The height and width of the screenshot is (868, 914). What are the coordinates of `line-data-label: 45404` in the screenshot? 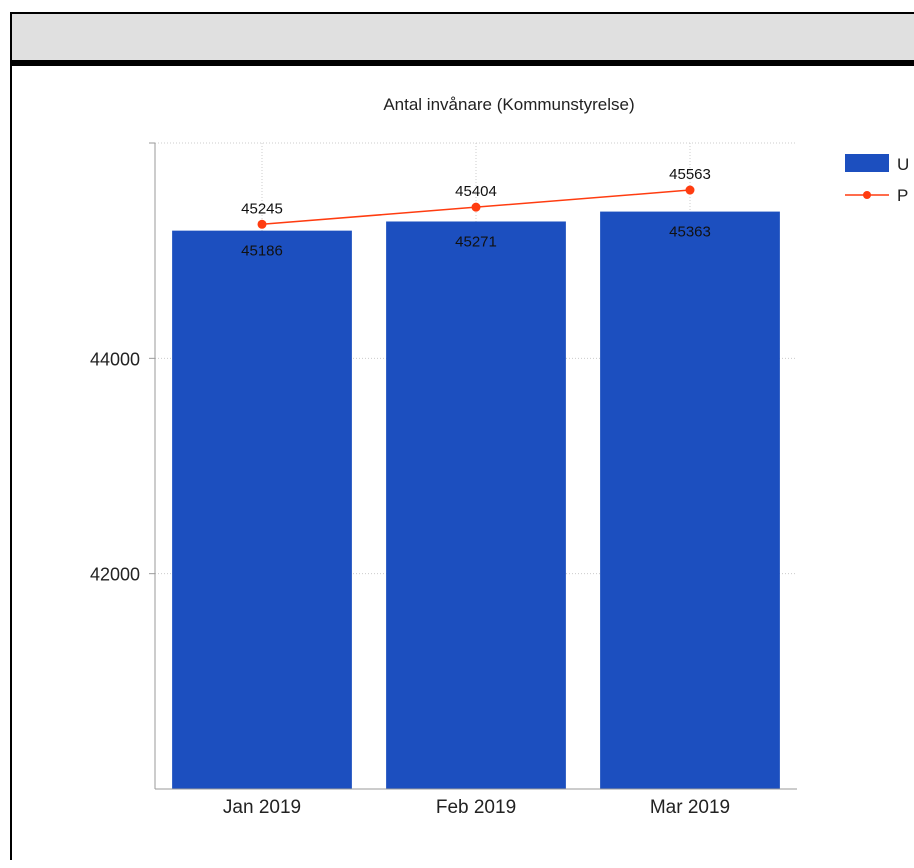 It's located at (476, 191).